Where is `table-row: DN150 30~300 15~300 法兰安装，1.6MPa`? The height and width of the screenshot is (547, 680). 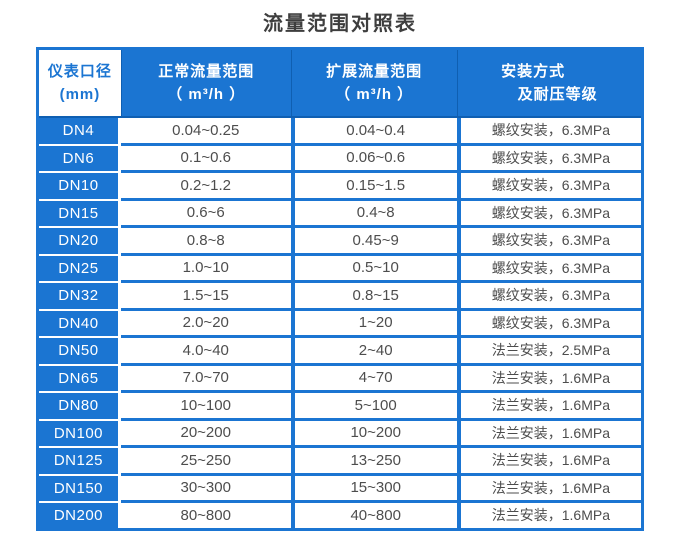 table-row: DN150 30~300 15~300 法兰安装，1.6MPa is located at coordinates (340, 489).